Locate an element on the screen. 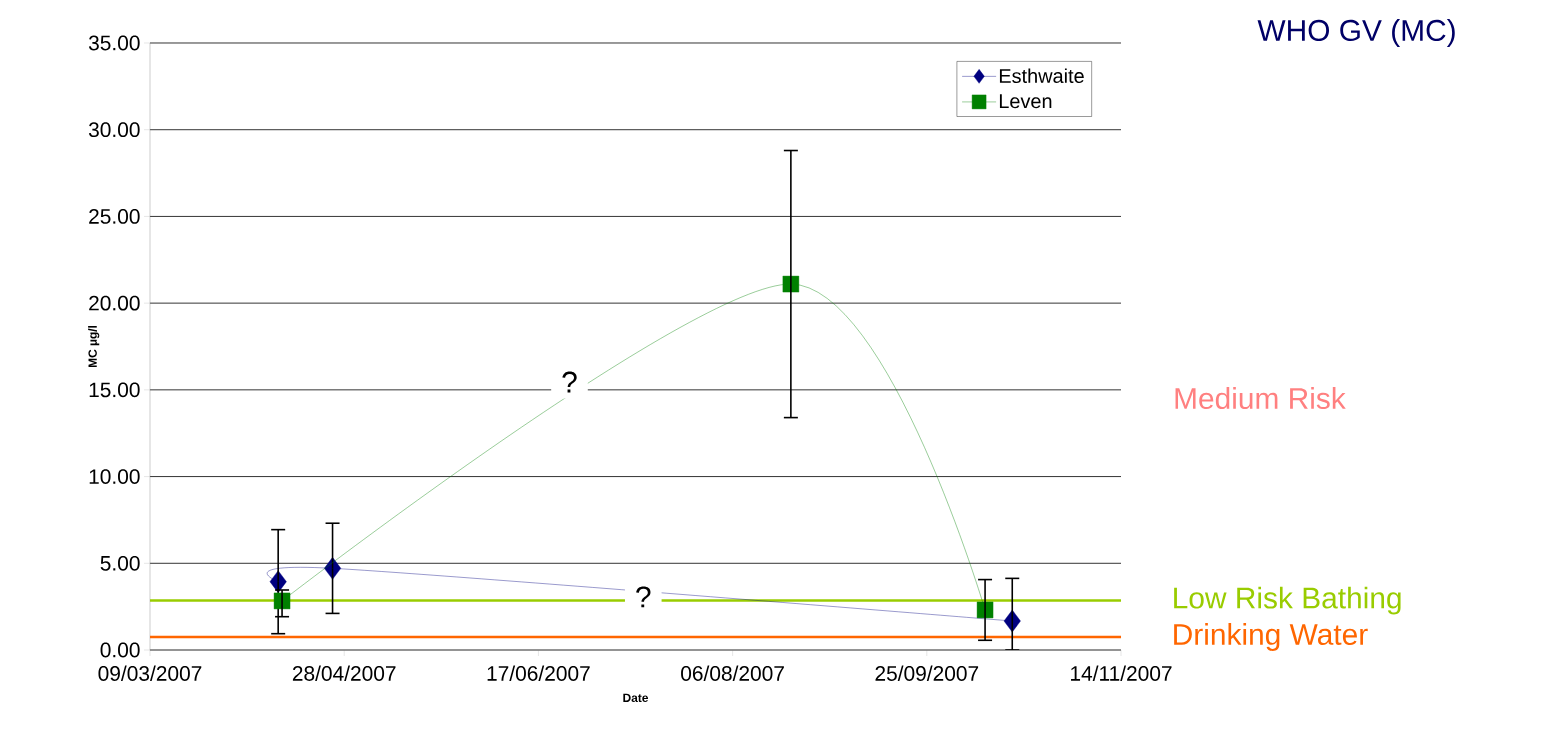 This screenshot has height=750, width=1557. y-axis-title: MC µg/l is located at coordinates (94, 346).